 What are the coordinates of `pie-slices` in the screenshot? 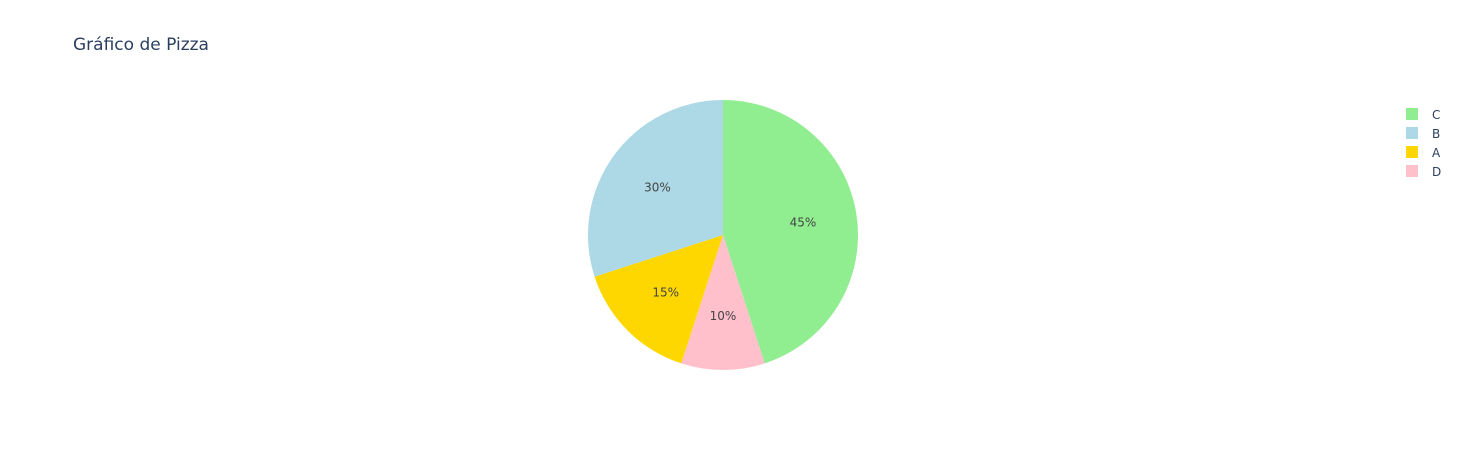 It's located at (723, 235).